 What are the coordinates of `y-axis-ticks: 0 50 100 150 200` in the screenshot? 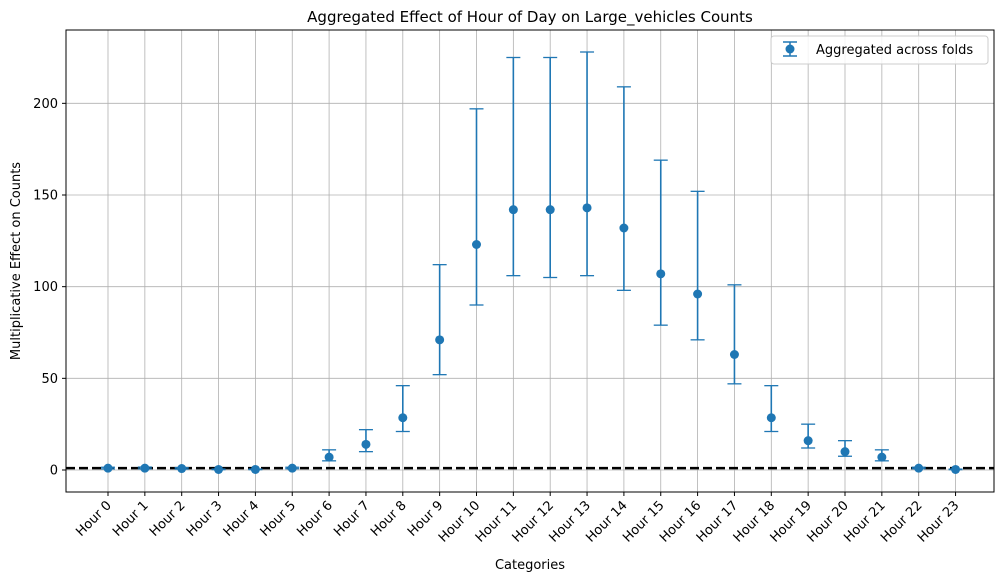 It's located at (49, 288).